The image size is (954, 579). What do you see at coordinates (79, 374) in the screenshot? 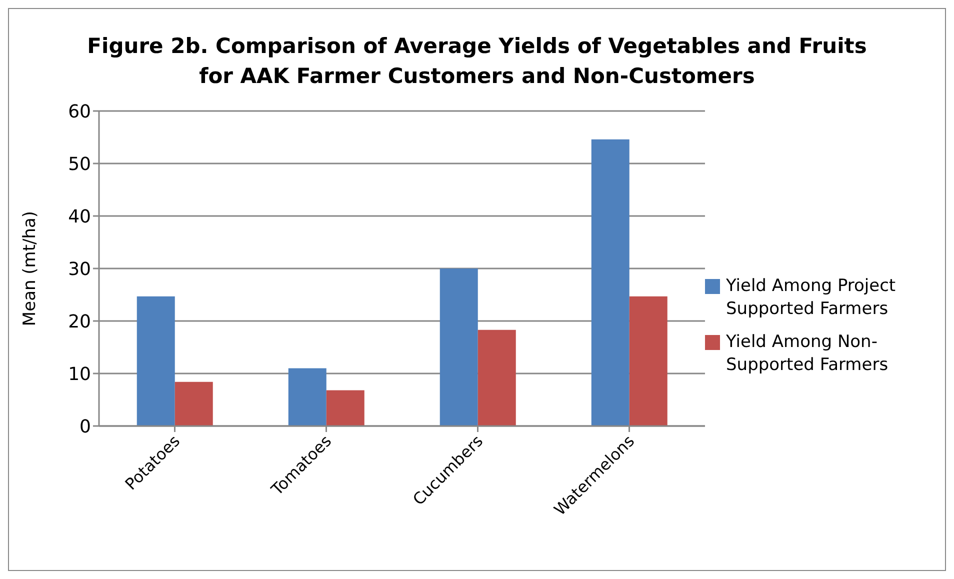
I see `y-tick-label: 10` at bounding box center [79, 374].